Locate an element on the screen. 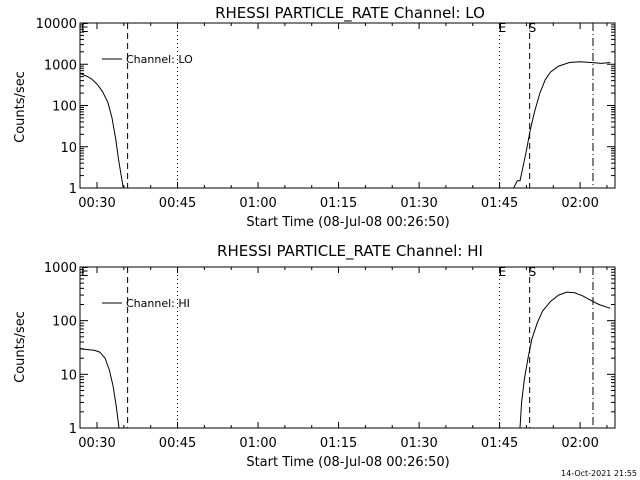  y-tick-label: 10000 is located at coordinates (56, 24).